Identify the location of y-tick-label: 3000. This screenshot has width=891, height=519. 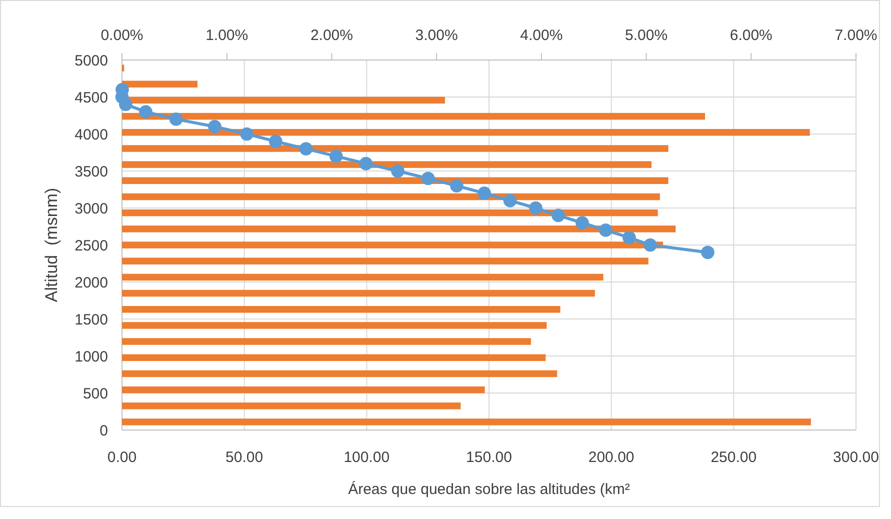
(91, 209).